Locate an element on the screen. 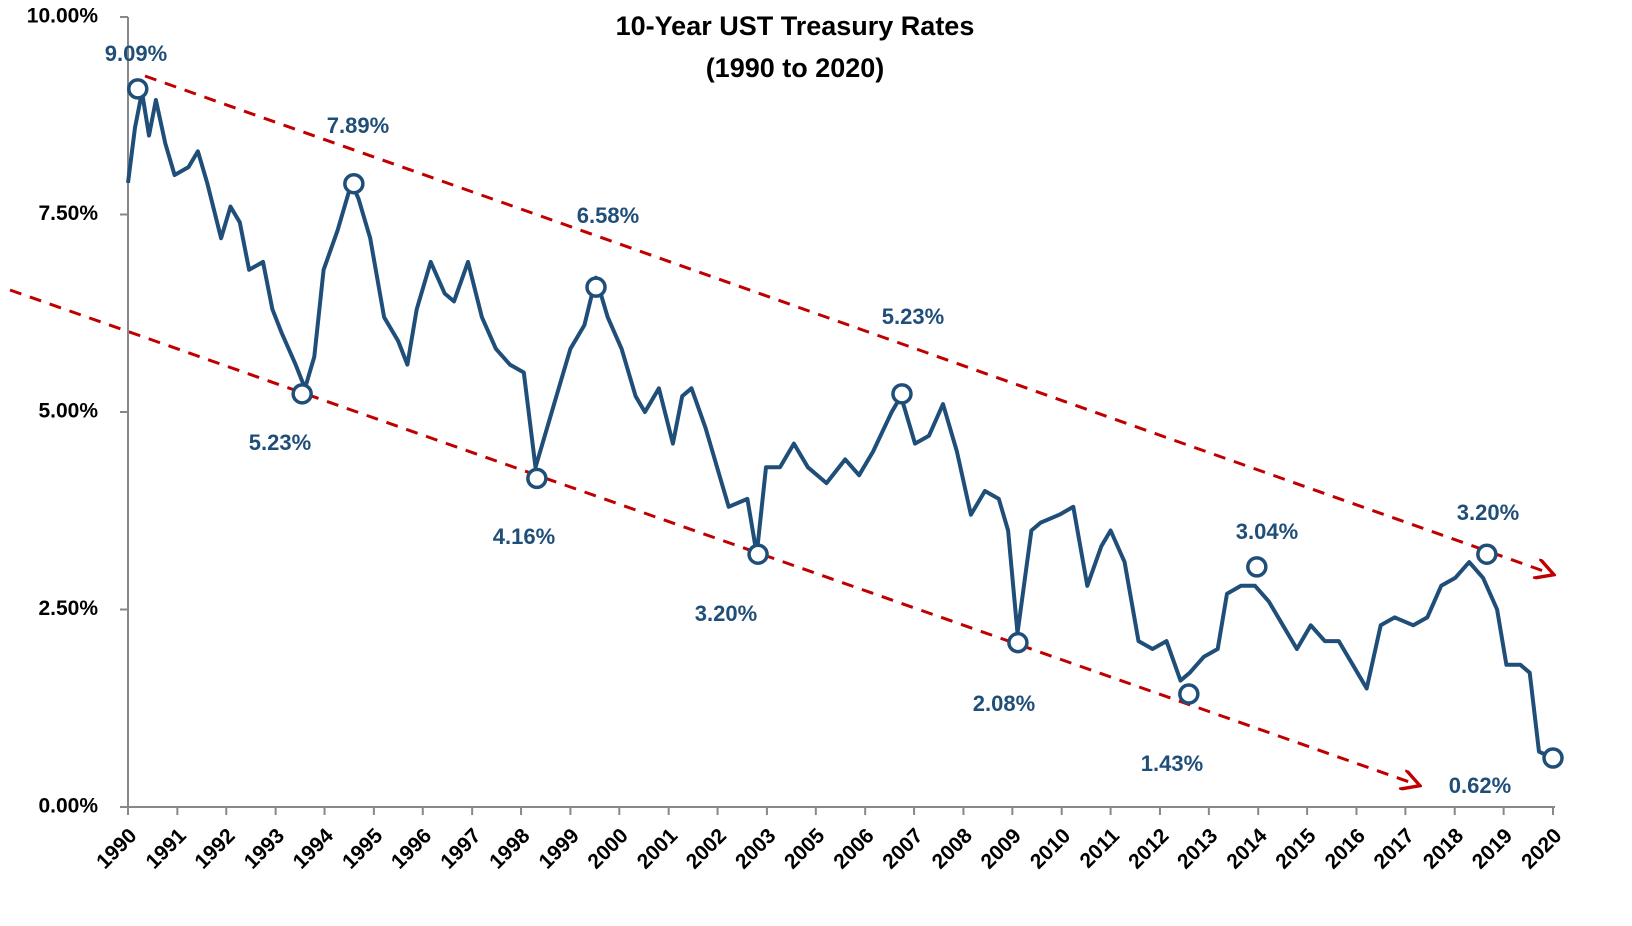  annotation-label: 7.89% is located at coordinates (358, 125).